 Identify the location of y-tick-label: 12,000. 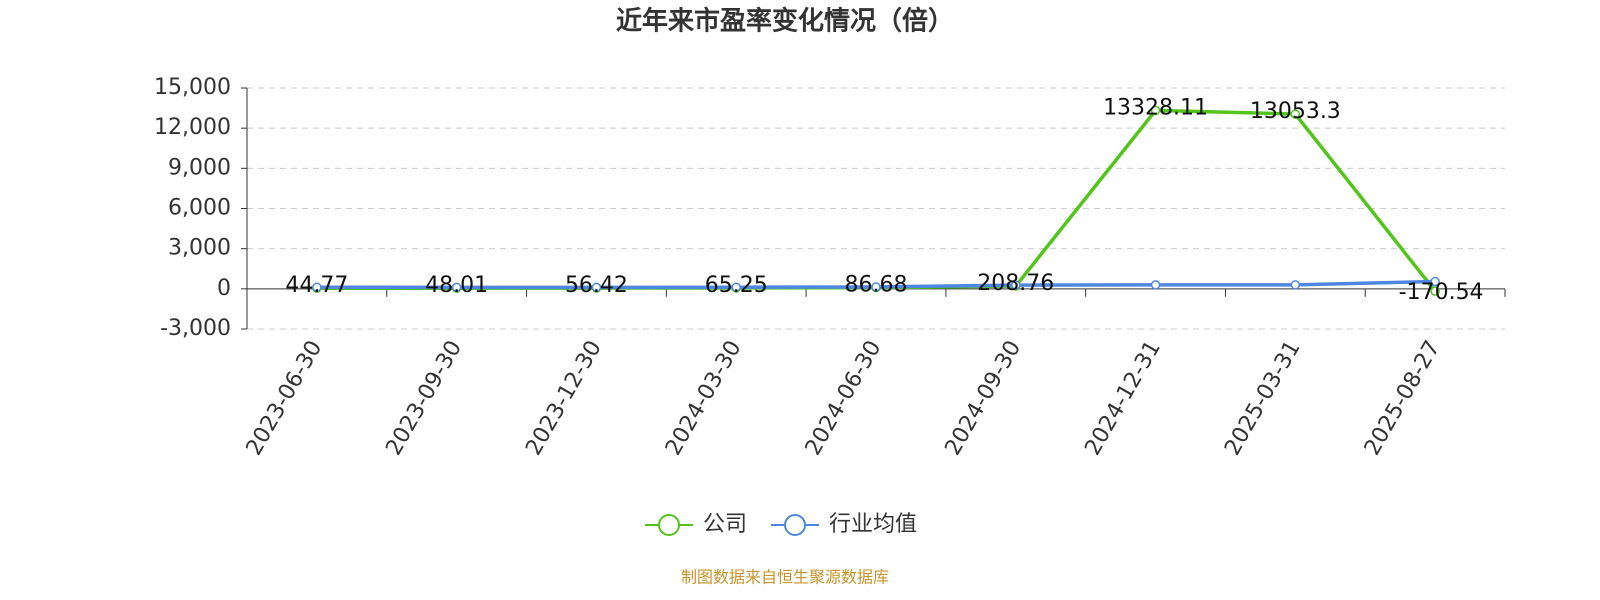
(192, 127).